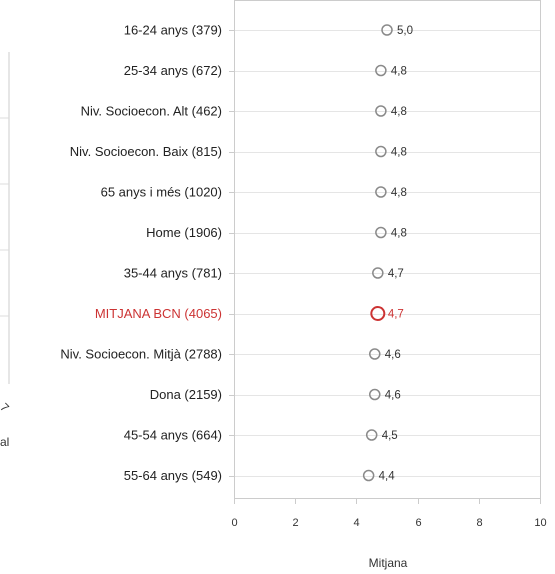  What do you see at coordinates (173, 273) in the screenshot?
I see `category-label: 35-44 anys (781)` at bounding box center [173, 273].